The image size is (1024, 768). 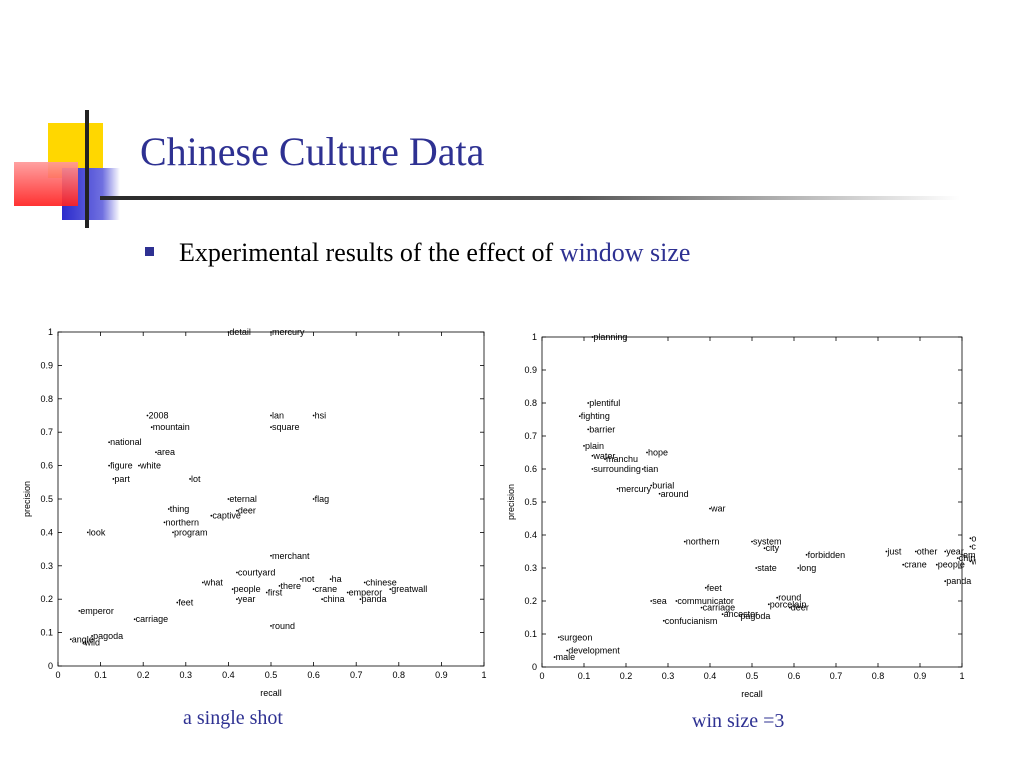 What do you see at coordinates (625, 252) in the screenshot?
I see `bullet-accent-text: window size` at bounding box center [625, 252].